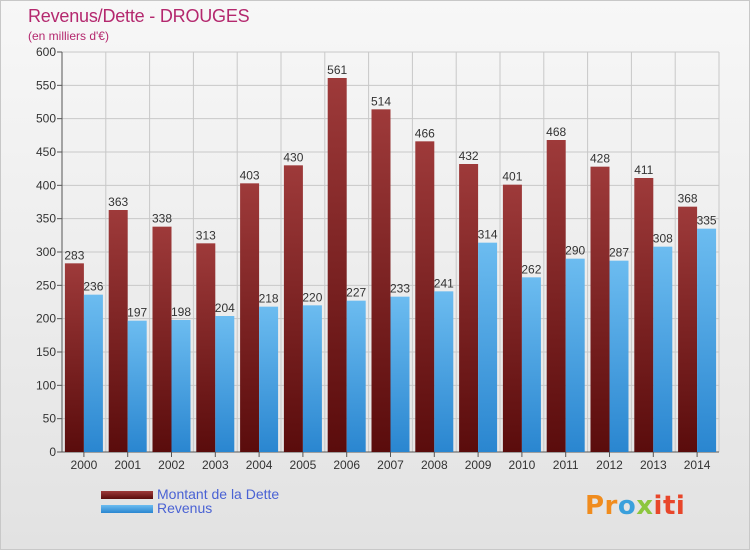  I want to click on y-tick-label: 150, so click(46, 352).